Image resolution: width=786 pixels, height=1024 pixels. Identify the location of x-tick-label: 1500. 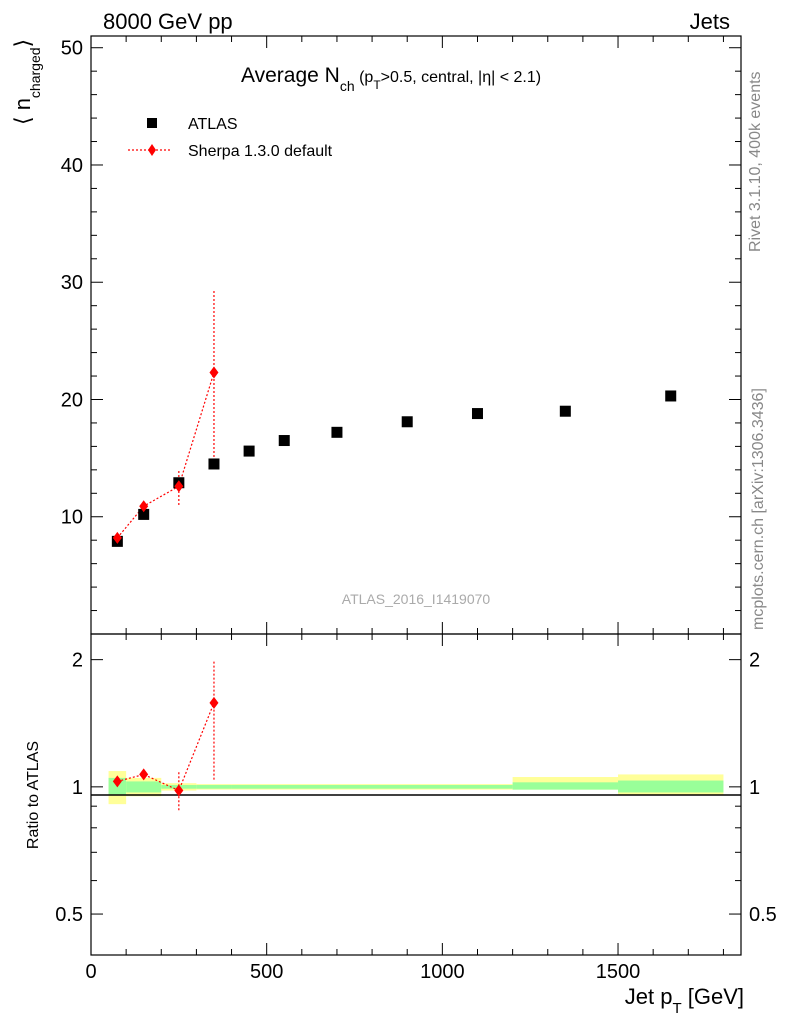
(618, 972).